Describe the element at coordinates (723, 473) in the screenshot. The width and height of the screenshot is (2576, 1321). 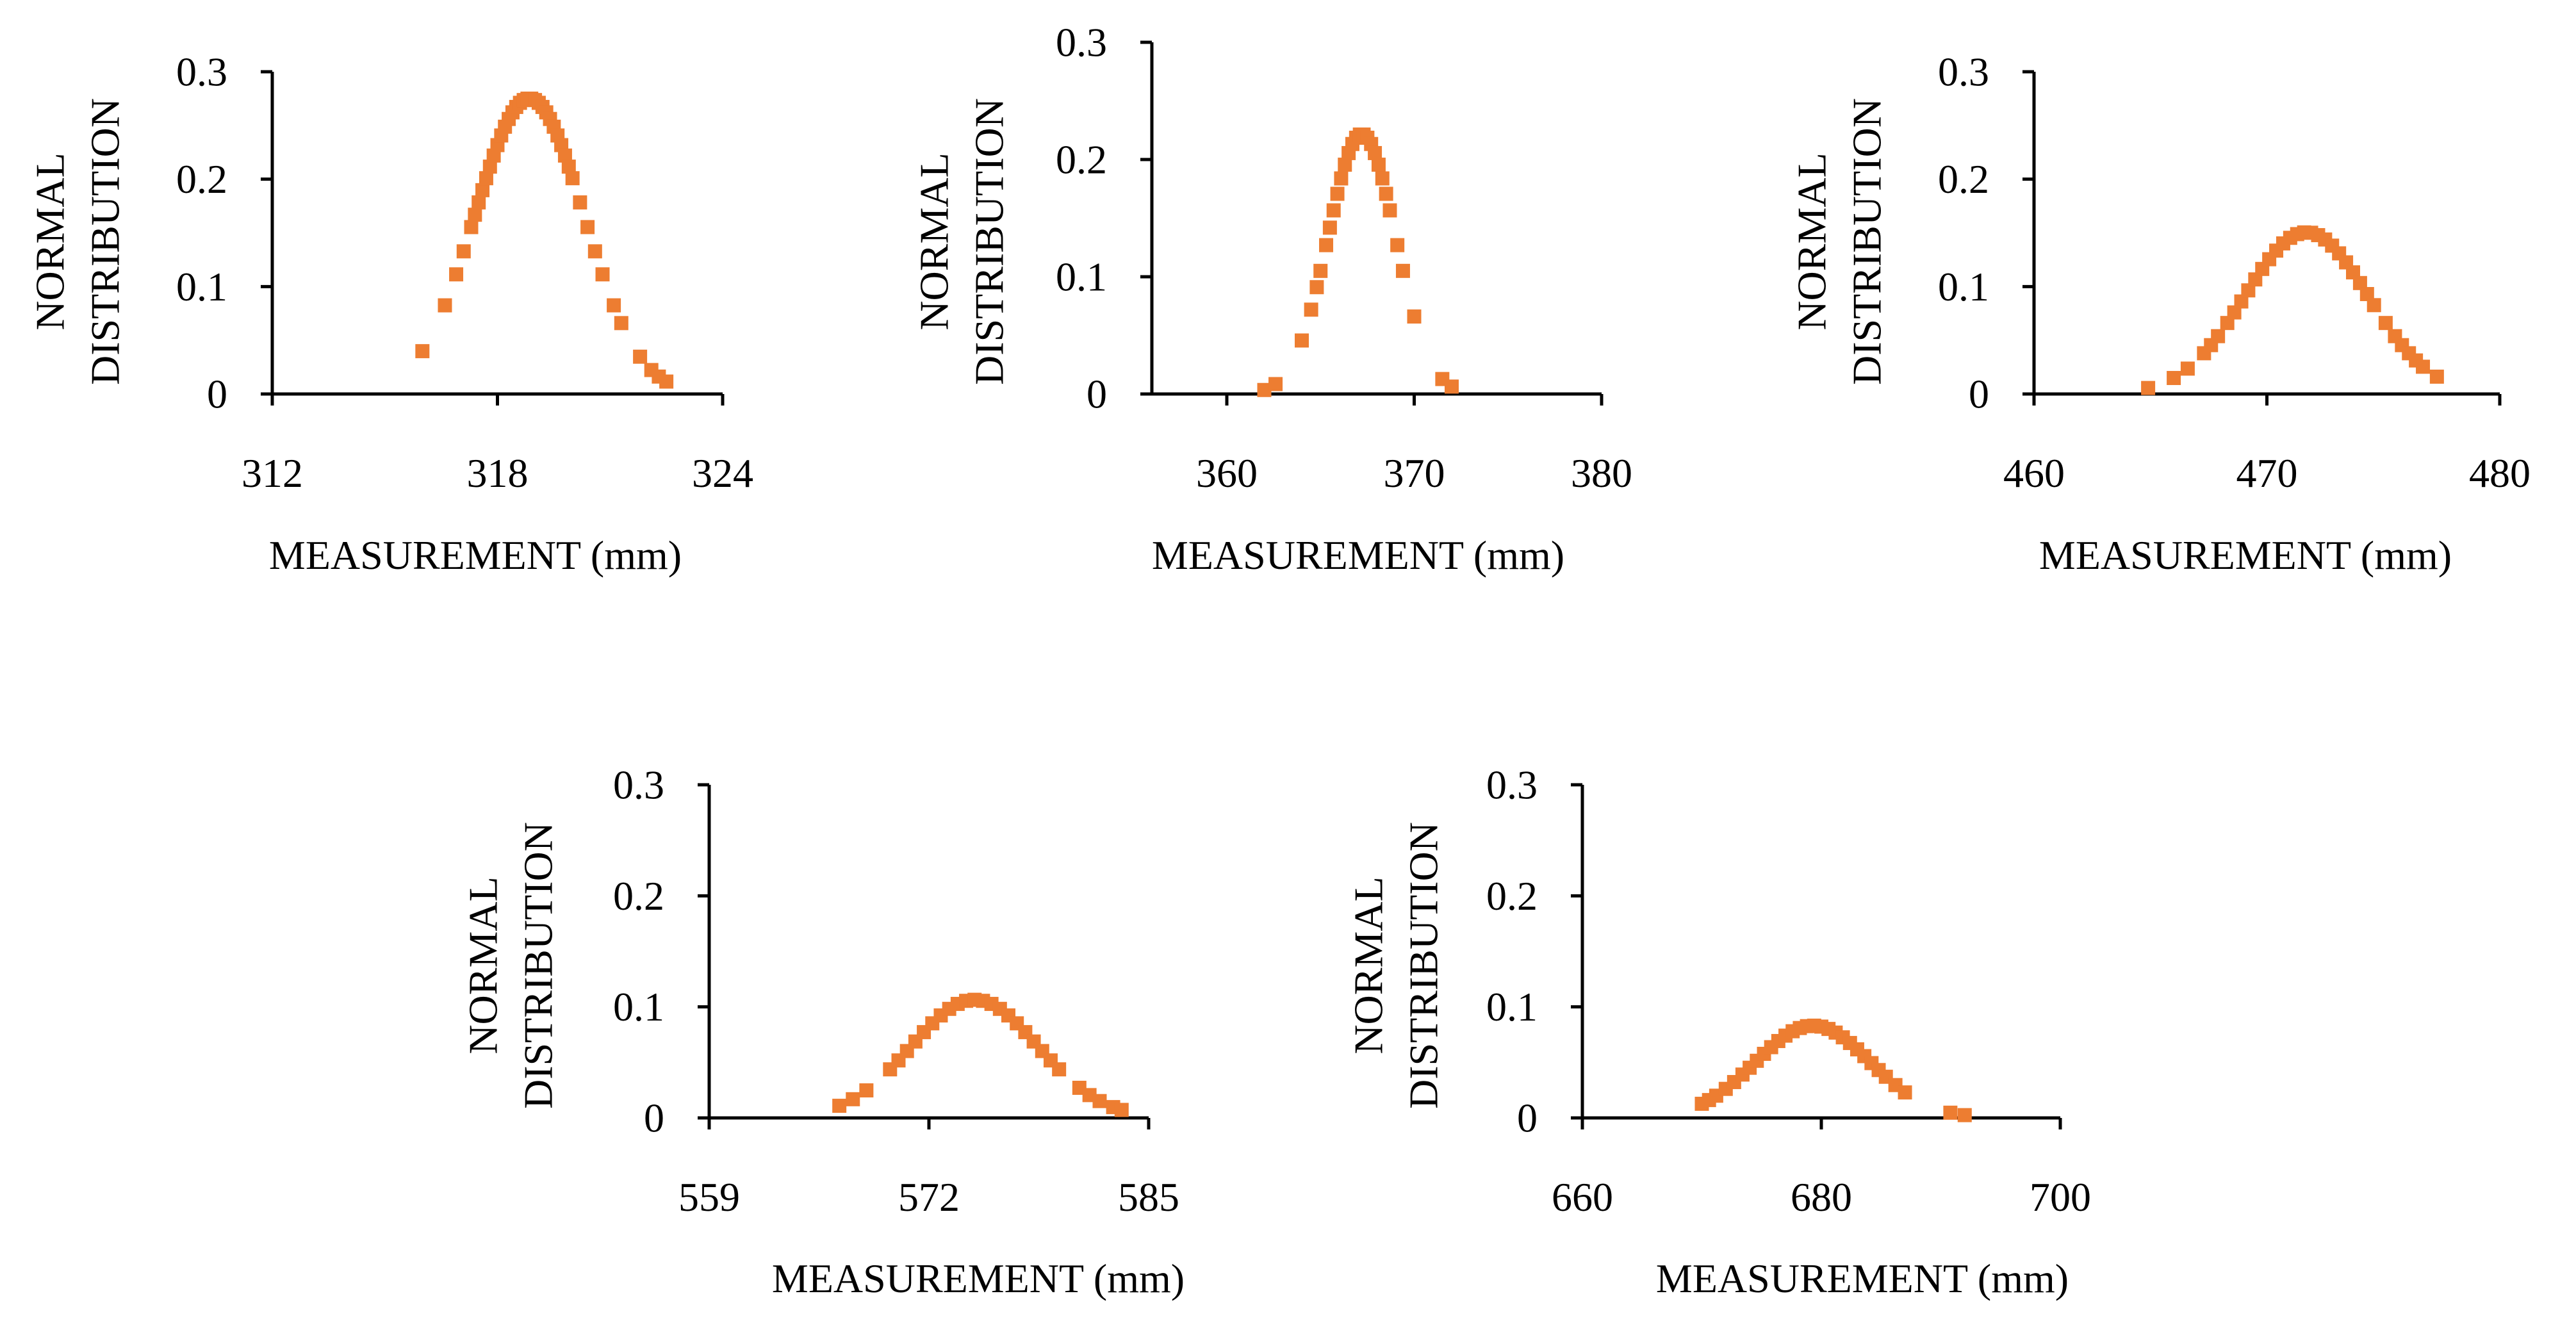
I see `x-tick-label: 324` at that location.